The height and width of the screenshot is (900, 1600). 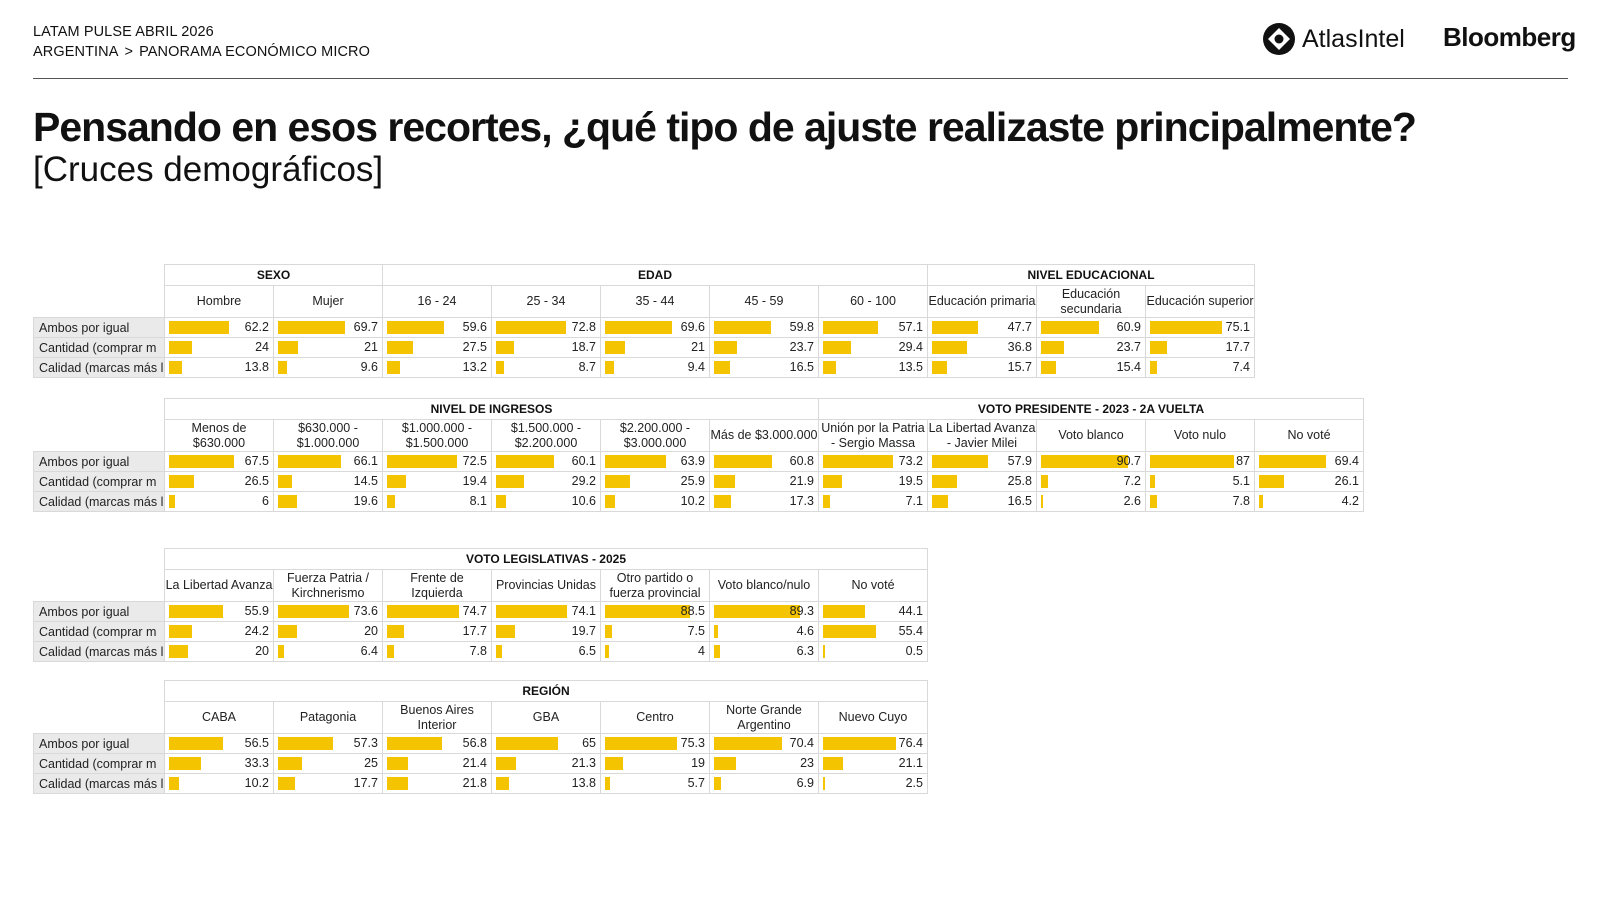 What do you see at coordinates (692, 743) in the screenshot?
I see `data-value: 75.3` at bounding box center [692, 743].